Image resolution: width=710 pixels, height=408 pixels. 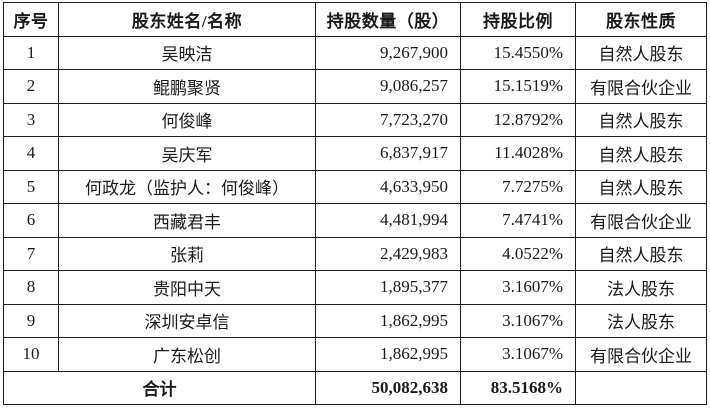 What do you see at coordinates (187, 220) in the screenshot?
I see `cell-name: 西藏君丰` at bounding box center [187, 220].